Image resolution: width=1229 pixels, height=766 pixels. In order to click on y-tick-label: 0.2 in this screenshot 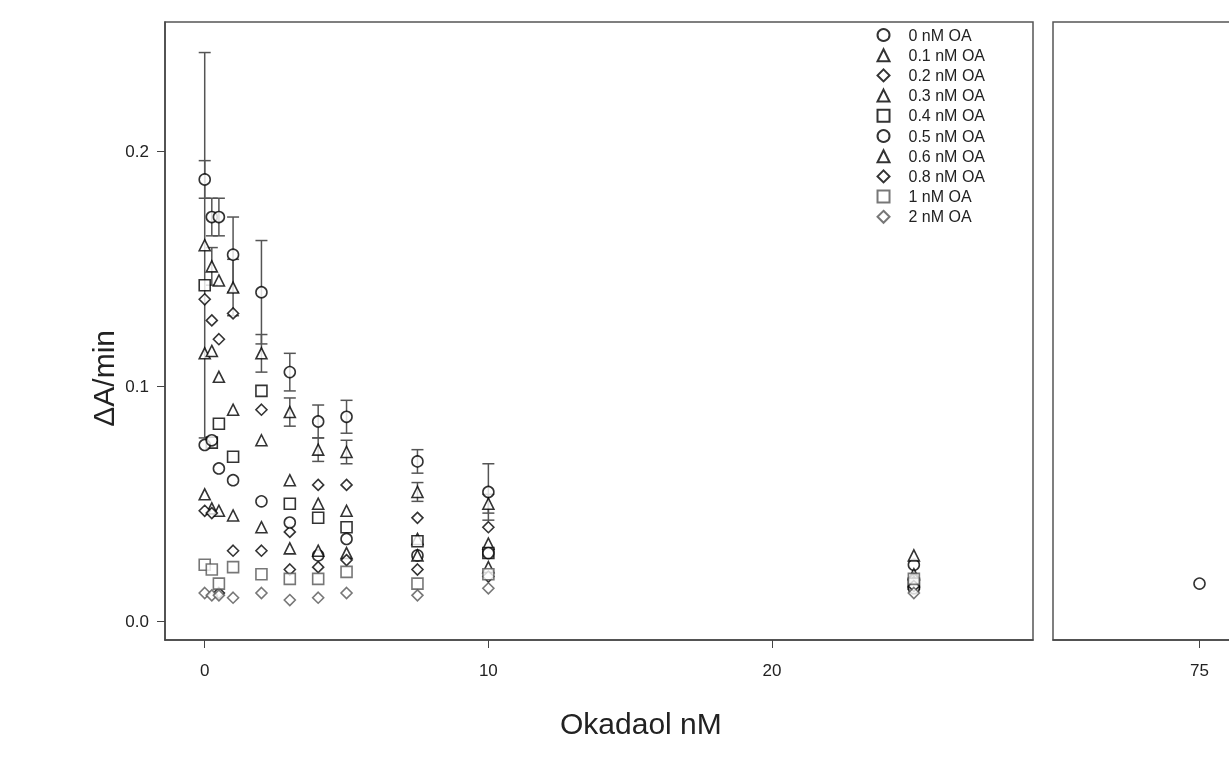, I will do `click(137, 151)`.